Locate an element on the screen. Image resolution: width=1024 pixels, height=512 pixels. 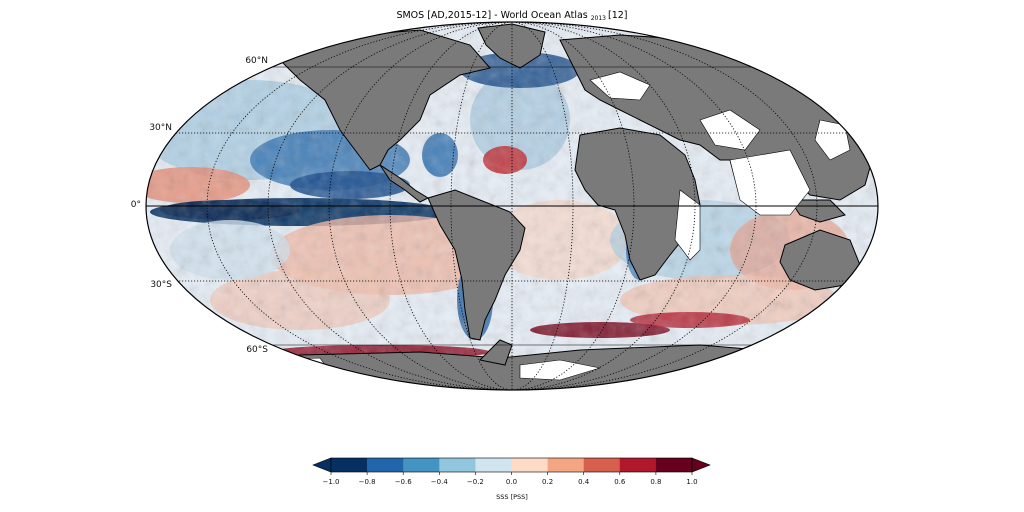
lat-label-30s: 30°S is located at coordinates (161, 285).